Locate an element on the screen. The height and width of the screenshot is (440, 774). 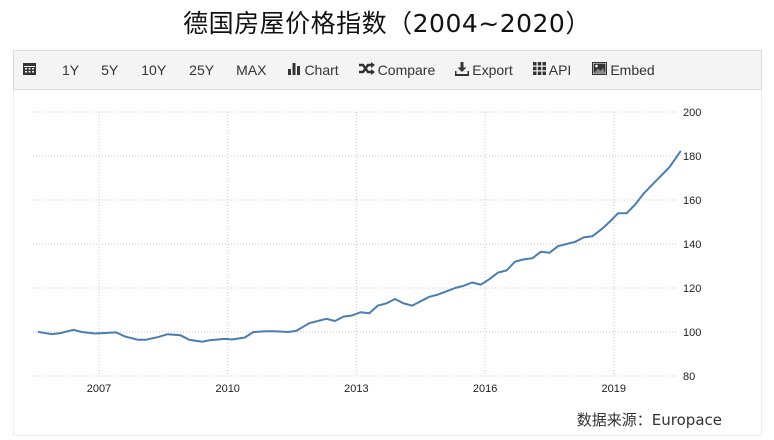
svg-text: 80 is located at coordinates (689, 377).